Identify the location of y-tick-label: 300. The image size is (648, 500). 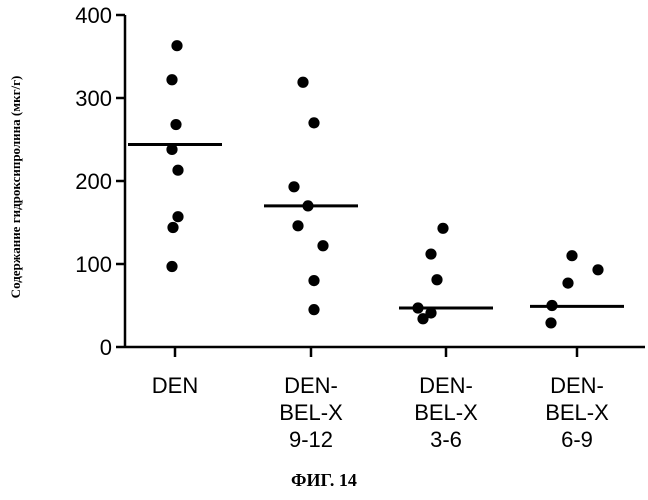
(93, 98).